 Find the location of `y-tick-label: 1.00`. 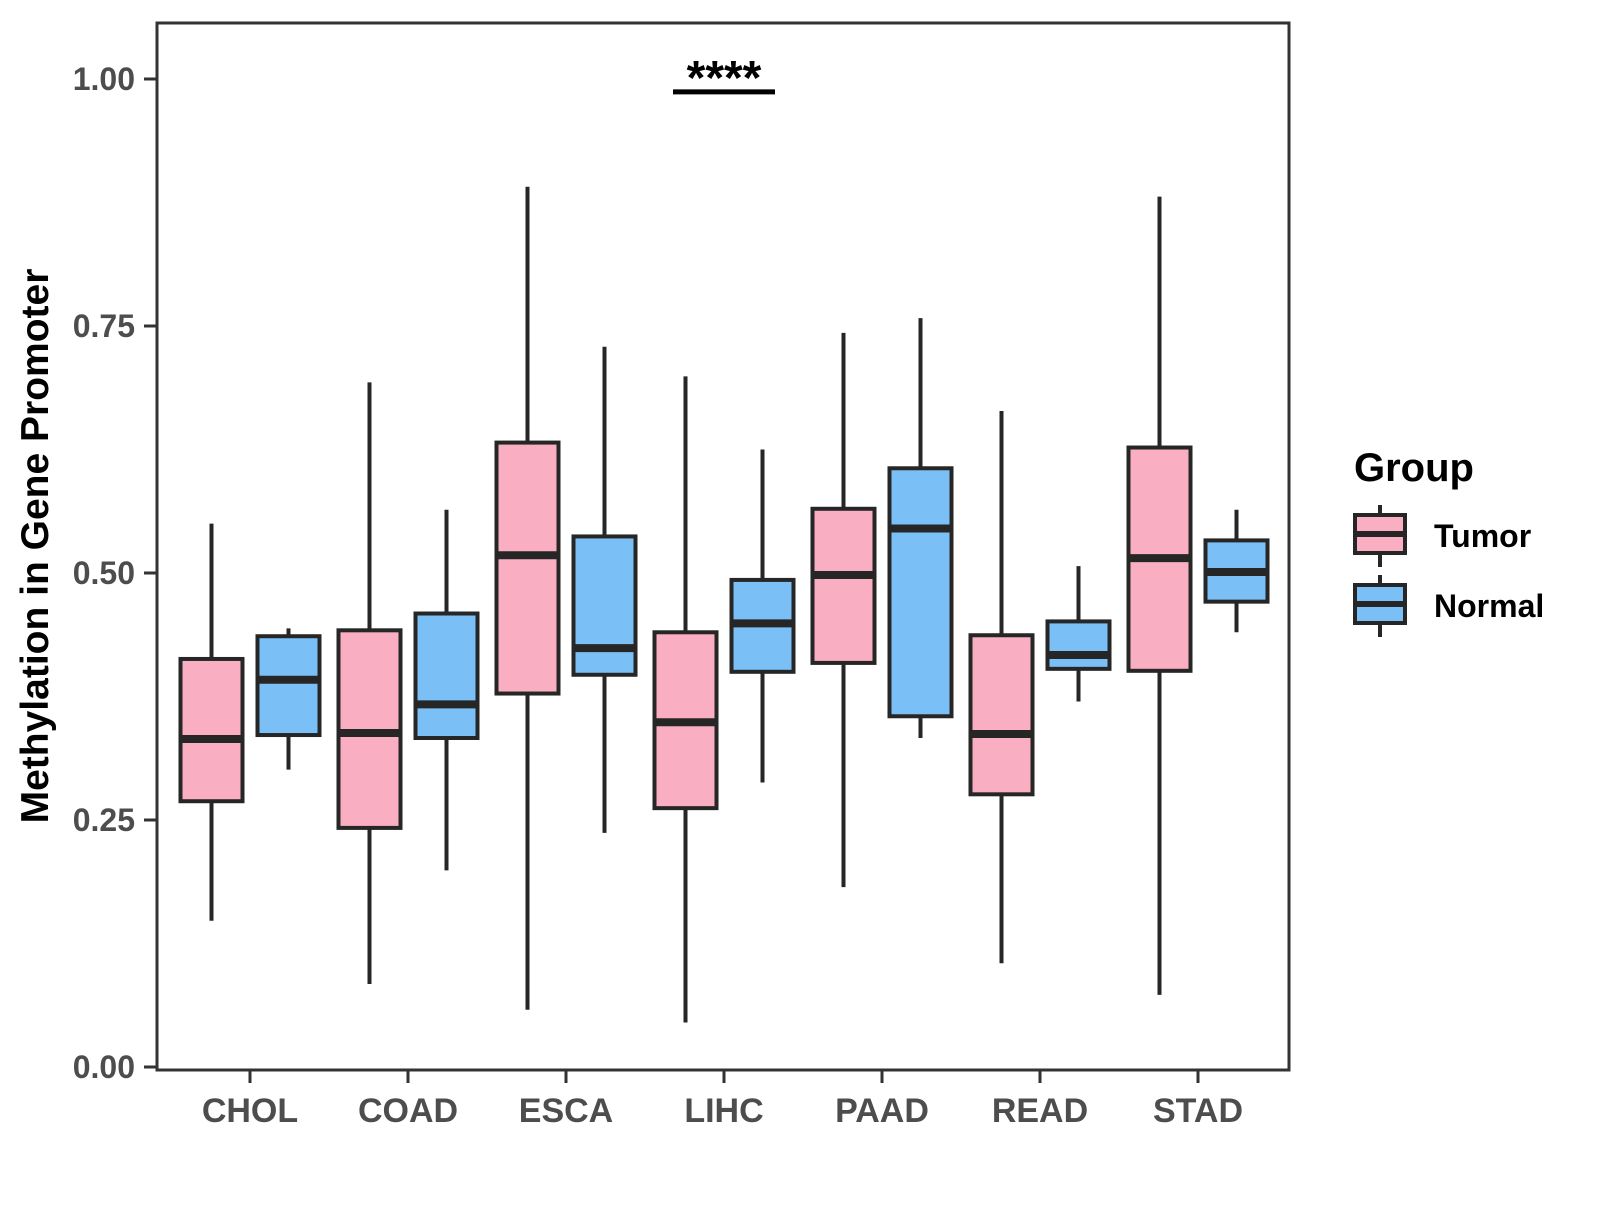

y-tick-label: 1.00 is located at coordinates (104, 79).